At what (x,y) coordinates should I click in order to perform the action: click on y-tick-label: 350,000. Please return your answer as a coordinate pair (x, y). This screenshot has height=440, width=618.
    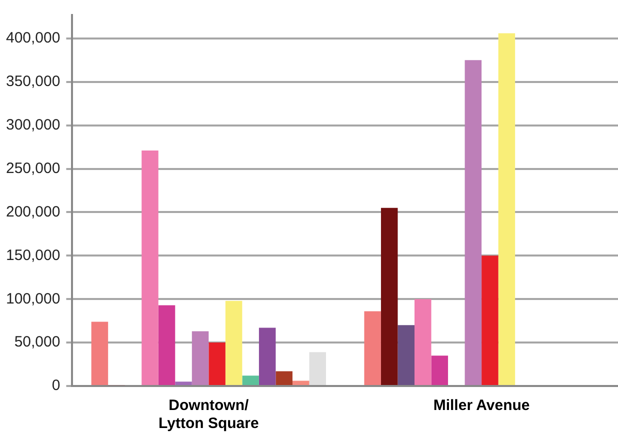
    Looking at the image, I should click on (33, 81).